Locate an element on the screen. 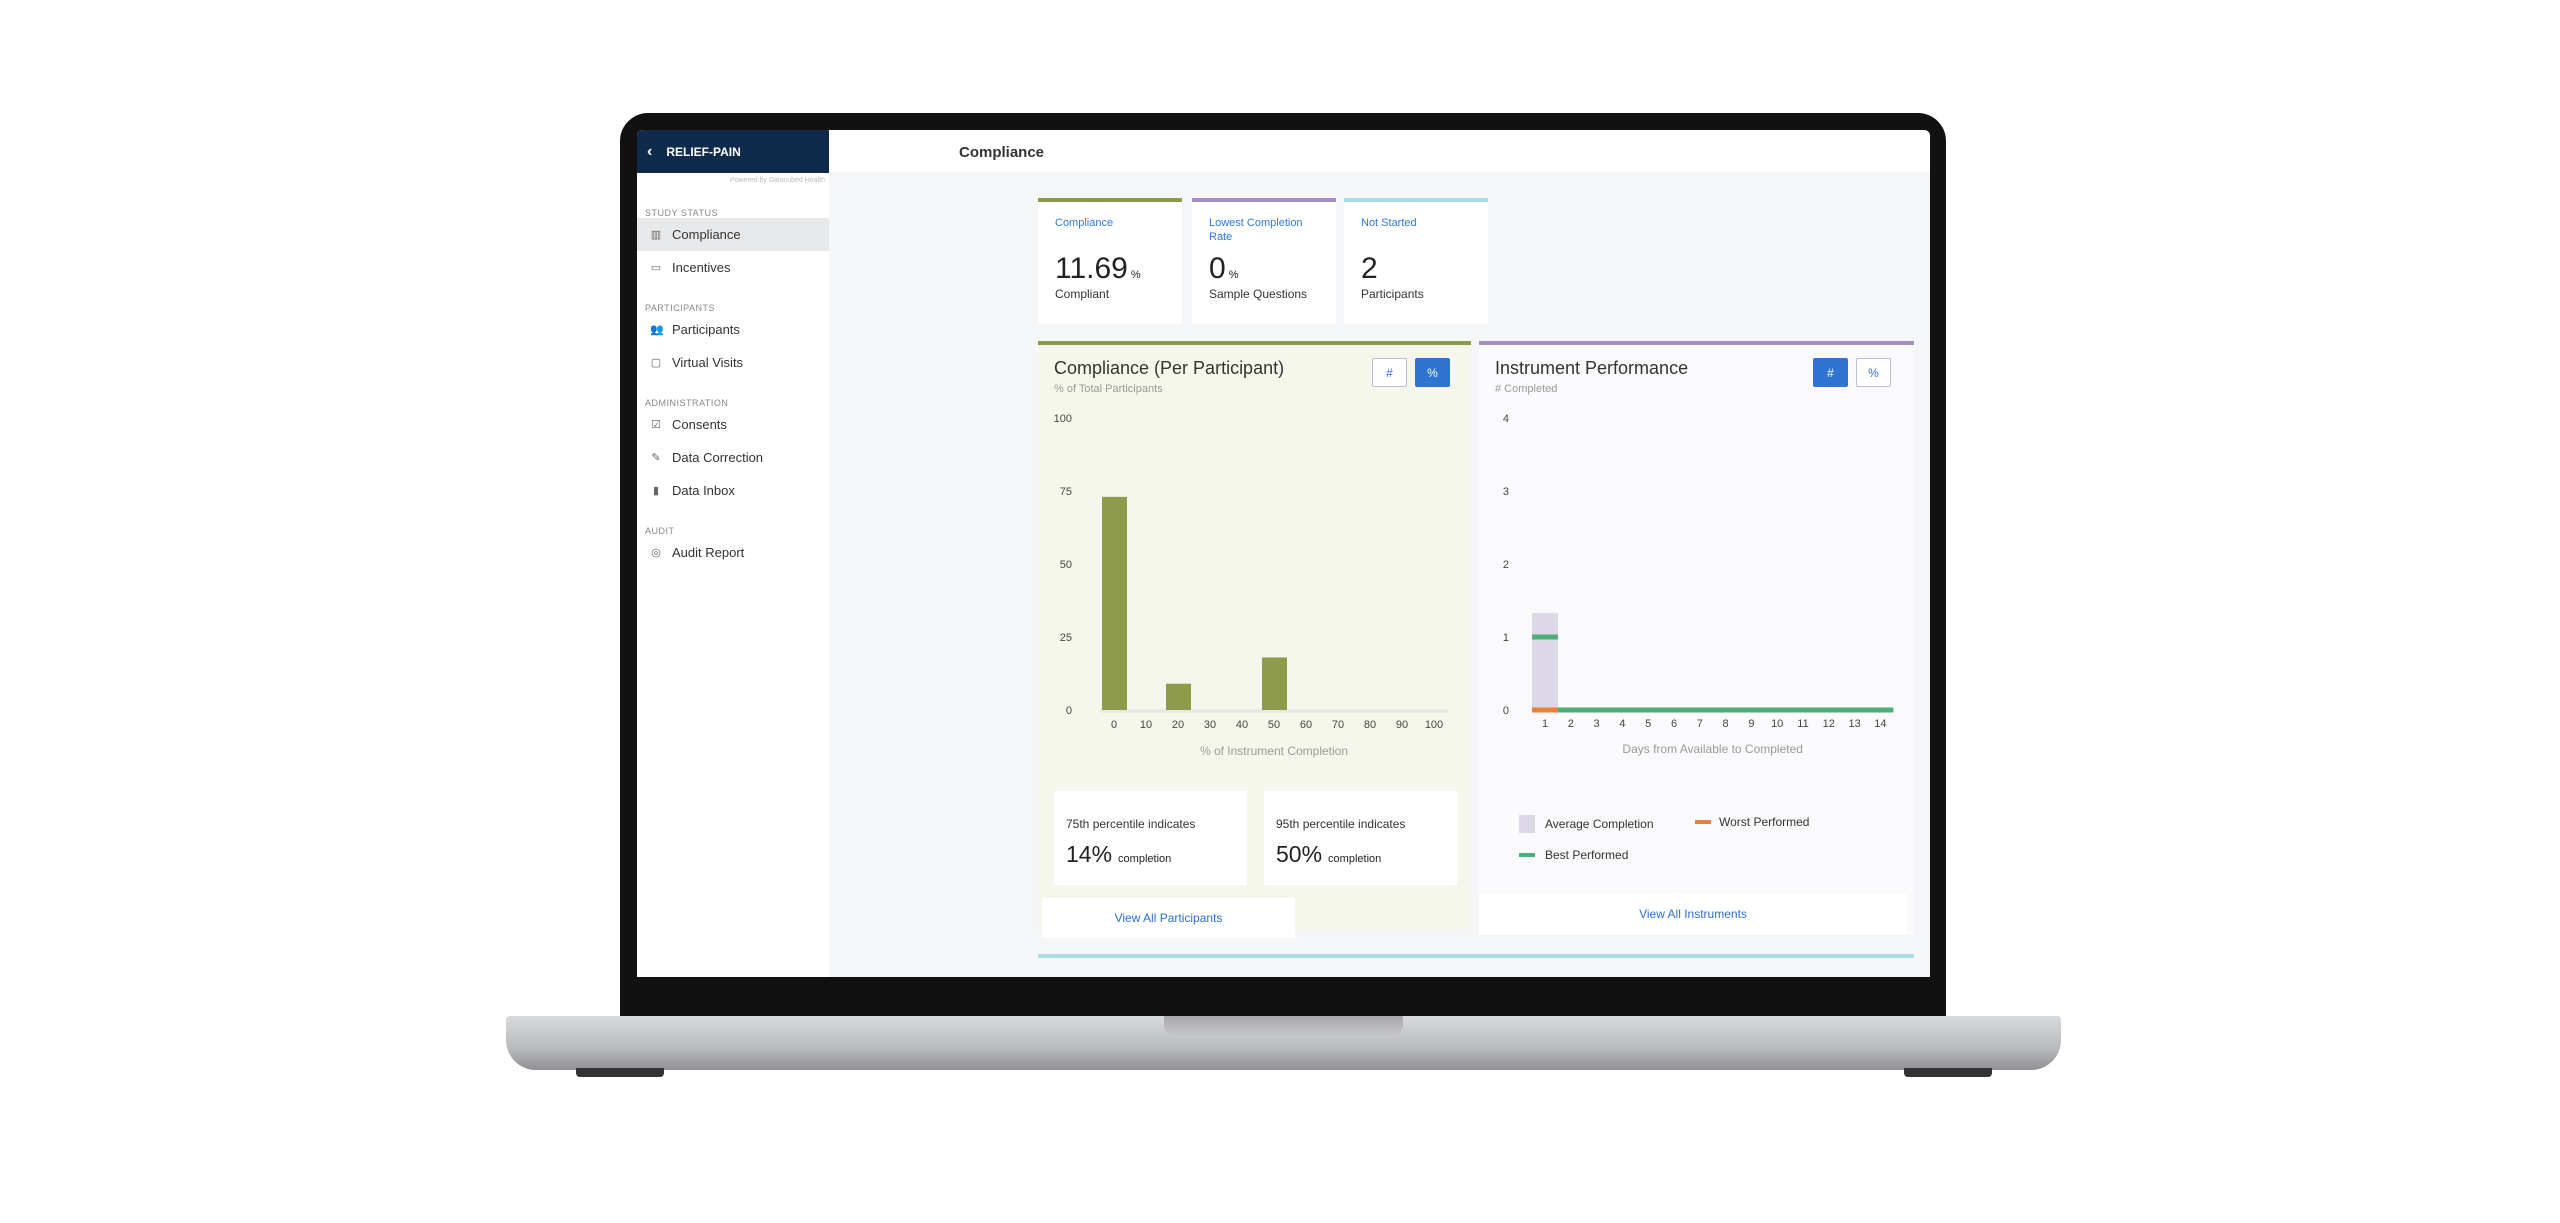  average-completion-bar is located at coordinates (1545, 661).